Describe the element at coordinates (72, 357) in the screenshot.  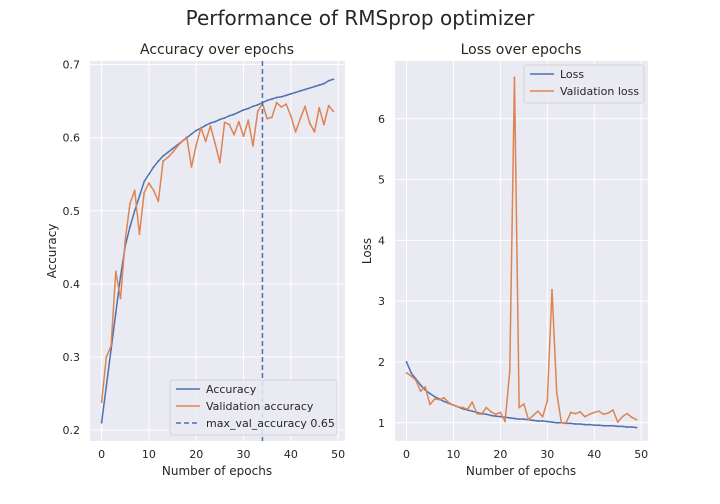
I see `accuracy-y-tick-label: 0.3` at that location.